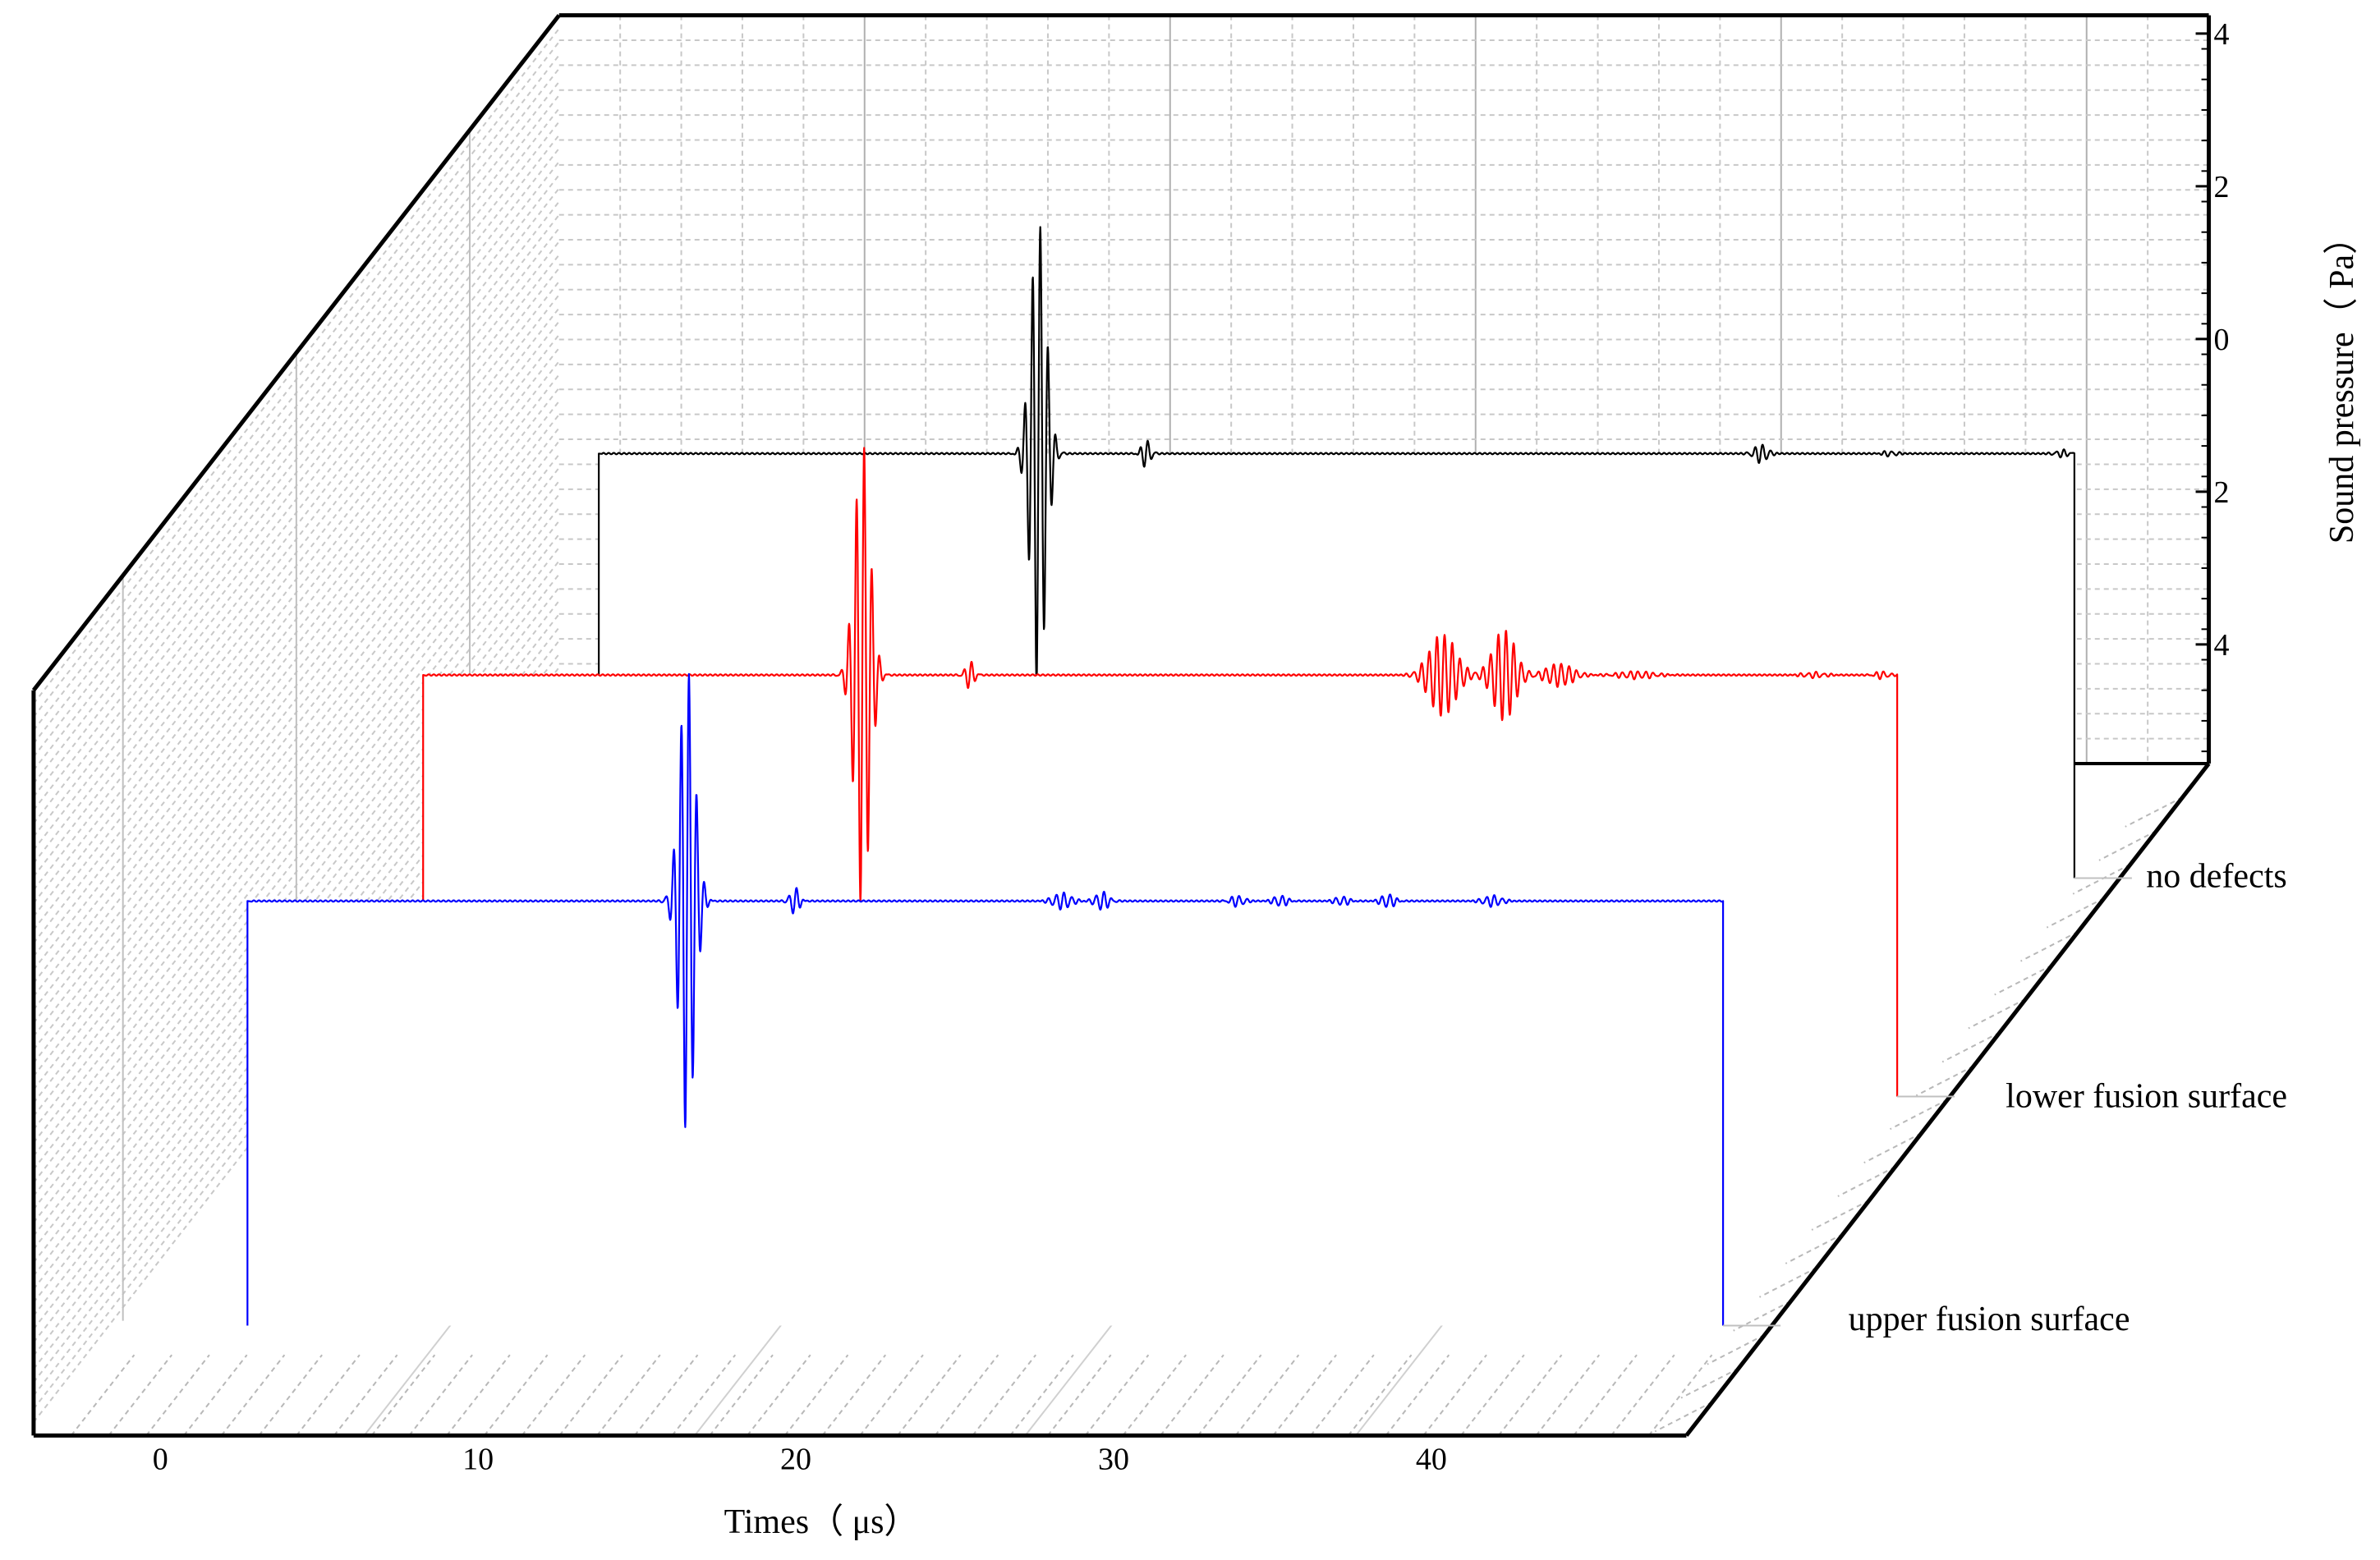 The width and height of the screenshot is (2380, 1560). What do you see at coordinates (2216, 877) in the screenshot?
I see `series-label: no defects` at bounding box center [2216, 877].